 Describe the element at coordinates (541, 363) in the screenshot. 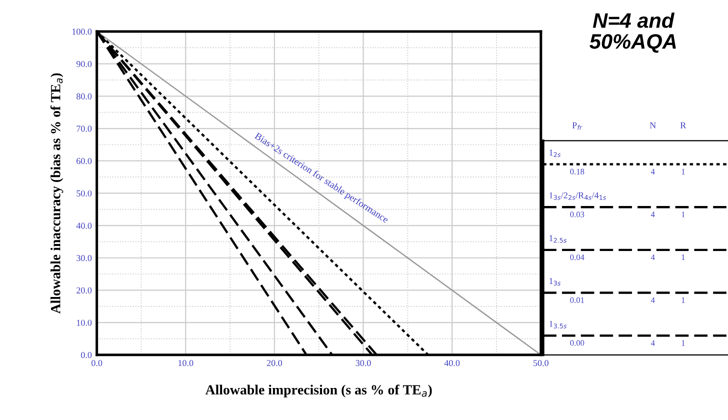

I see `x-tick-label: 50.0` at that location.